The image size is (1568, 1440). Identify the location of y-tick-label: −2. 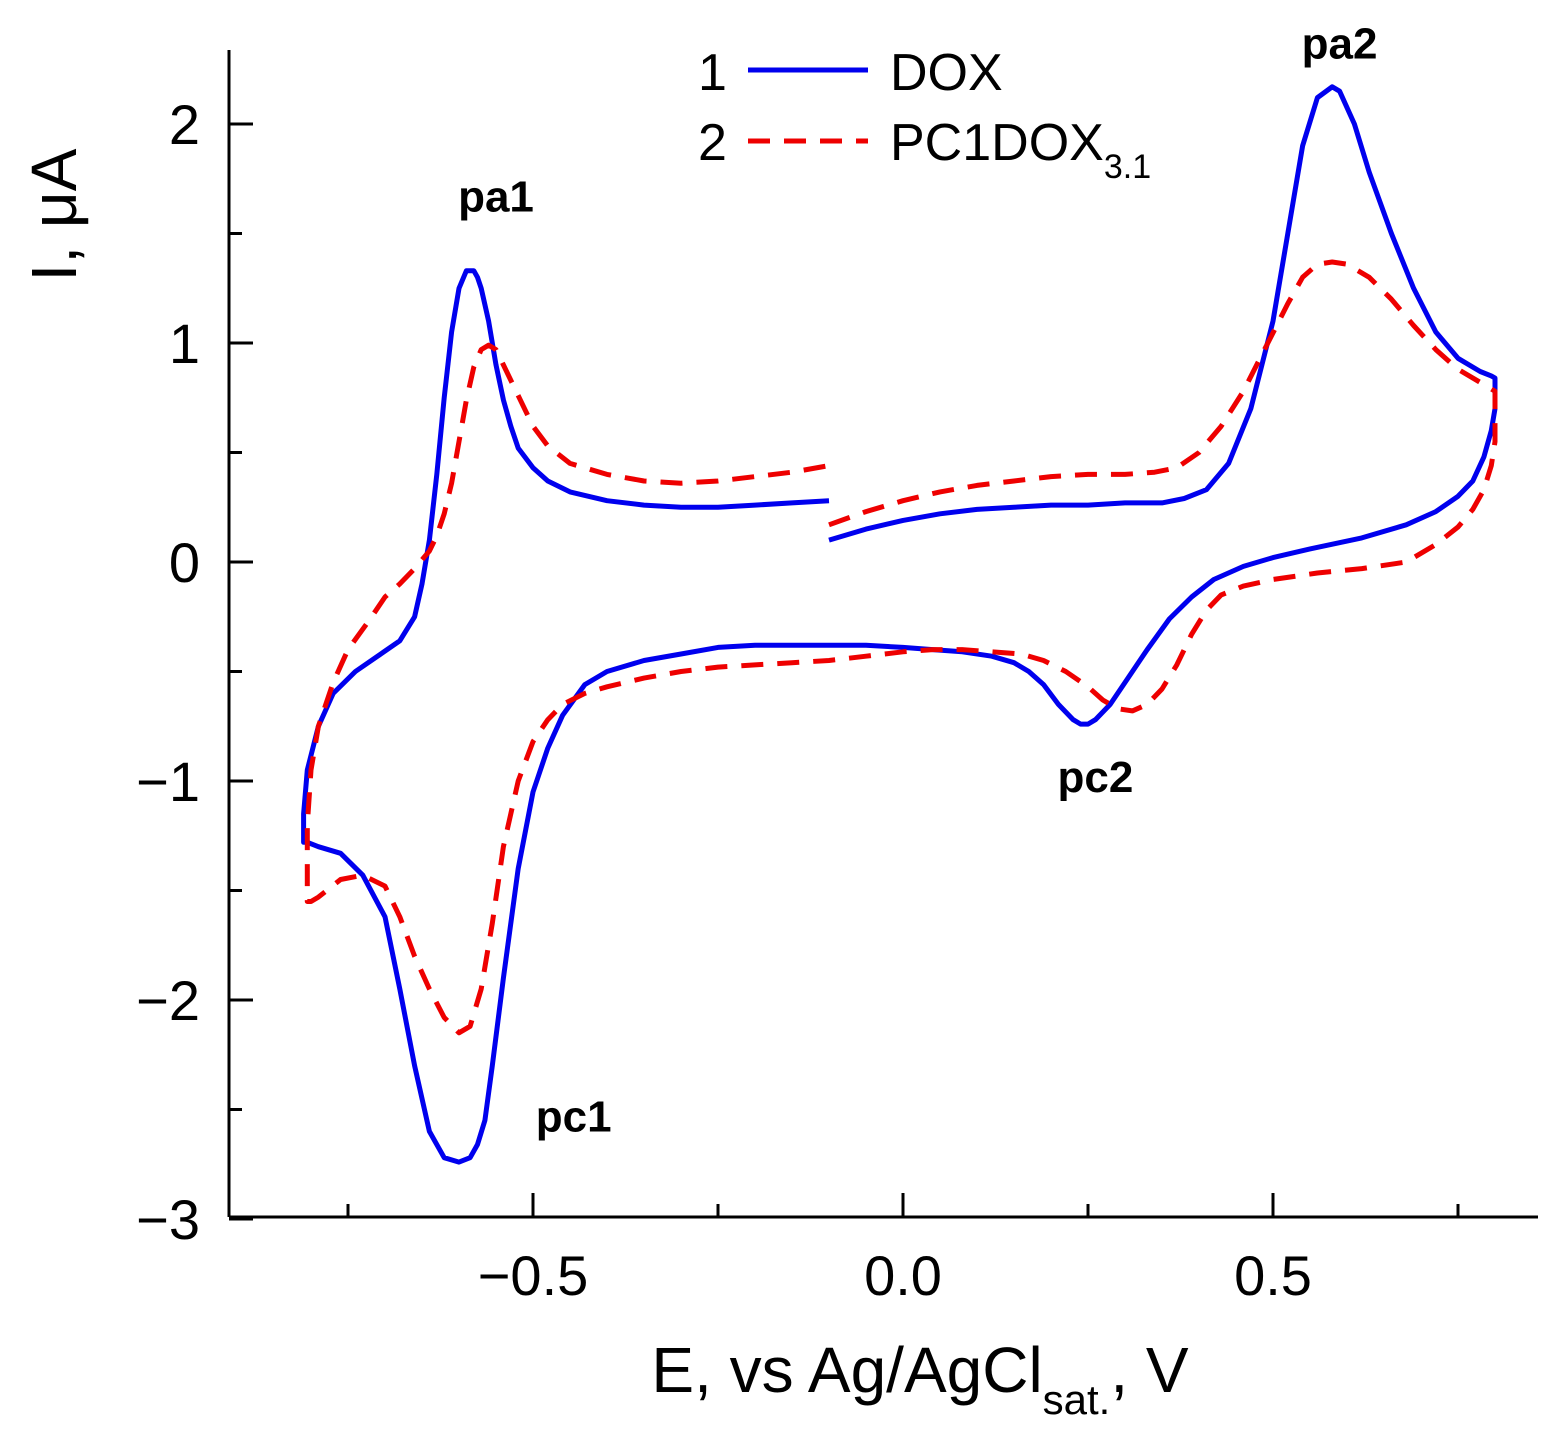
(168, 1000).